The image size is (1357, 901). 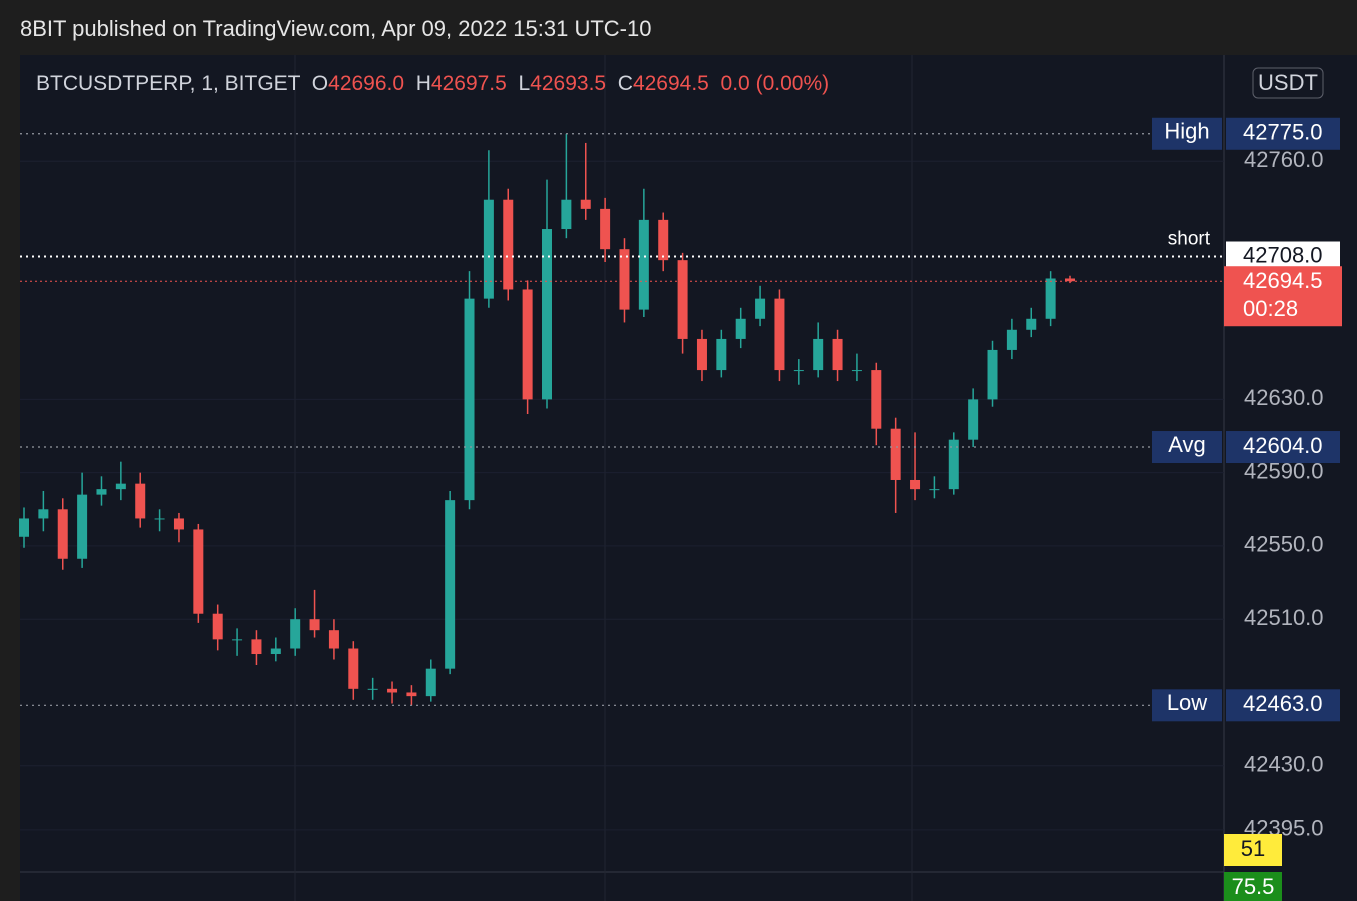 What do you see at coordinates (1284, 544) in the screenshot?
I see `y-tick-label: 42550.0` at bounding box center [1284, 544].